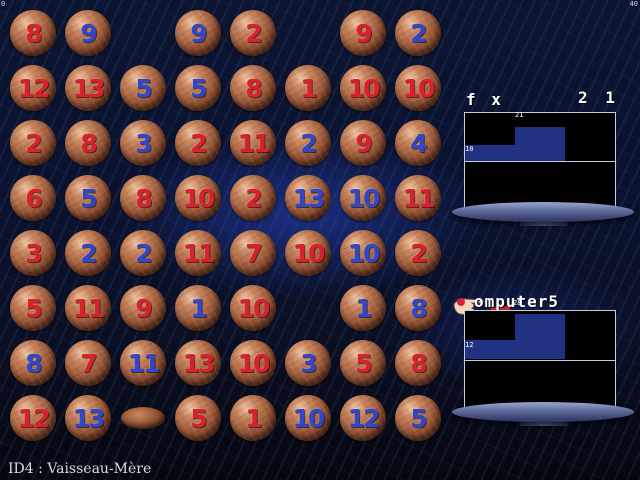  I want to click on ball-number: 11, so click(199, 253).